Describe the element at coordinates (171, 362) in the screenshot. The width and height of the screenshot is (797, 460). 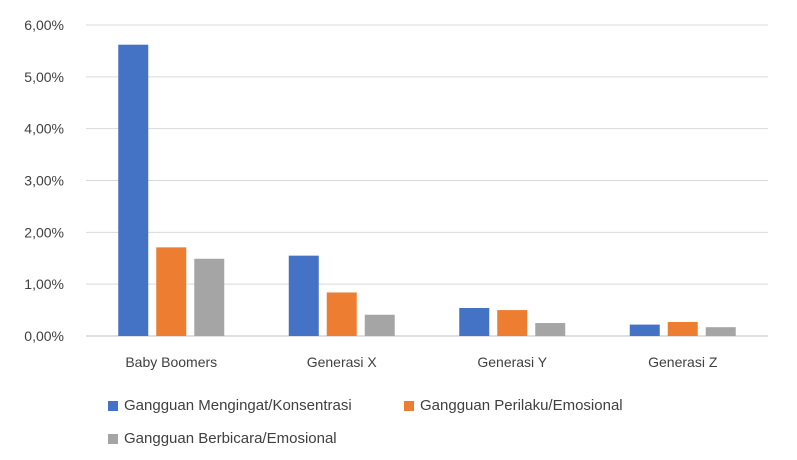
I see `x-tick-label: Baby Boomers` at that location.